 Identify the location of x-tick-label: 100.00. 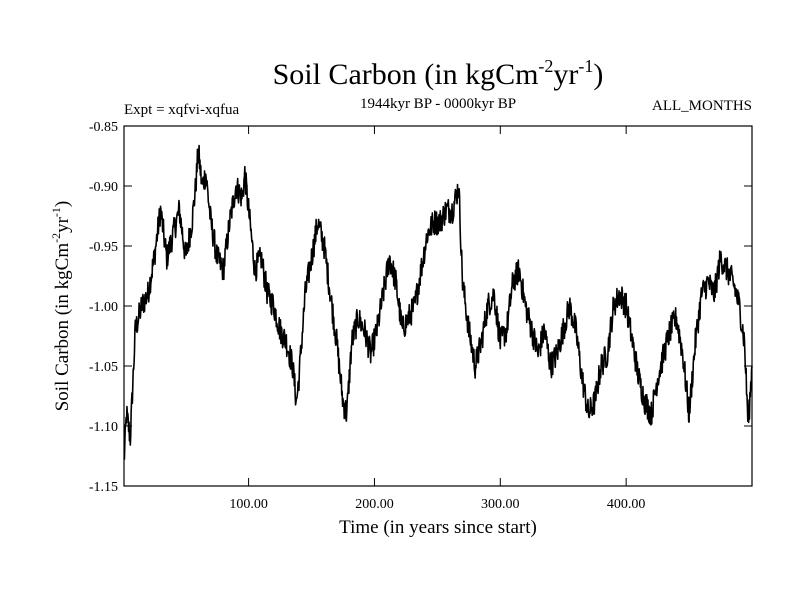
(248, 504).